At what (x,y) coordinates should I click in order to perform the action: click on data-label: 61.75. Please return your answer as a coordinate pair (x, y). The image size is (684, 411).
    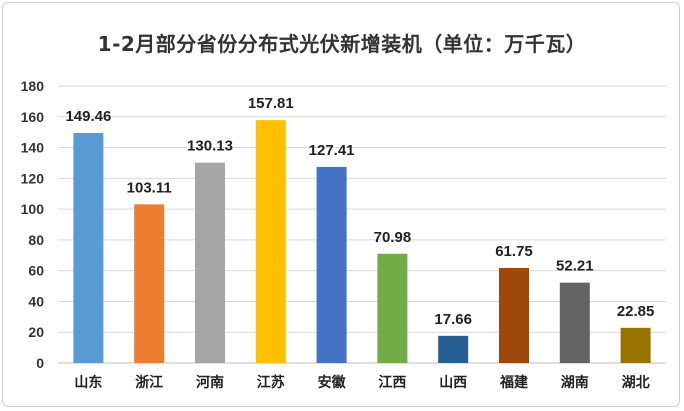
    Looking at the image, I should click on (514, 251).